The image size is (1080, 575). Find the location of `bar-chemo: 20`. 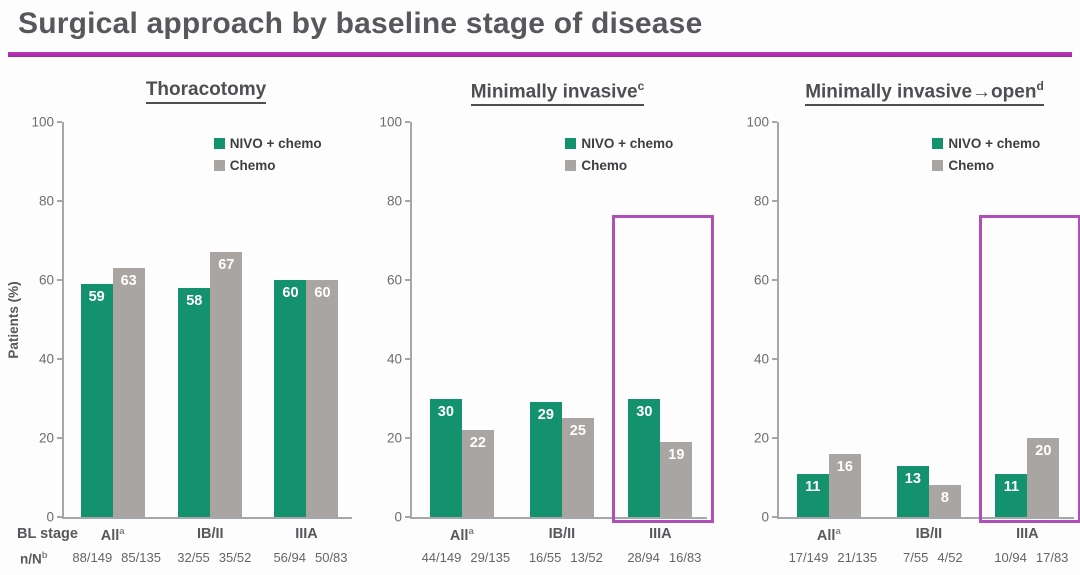

bar-chemo: 20 is located at coordinates (1043, 477).